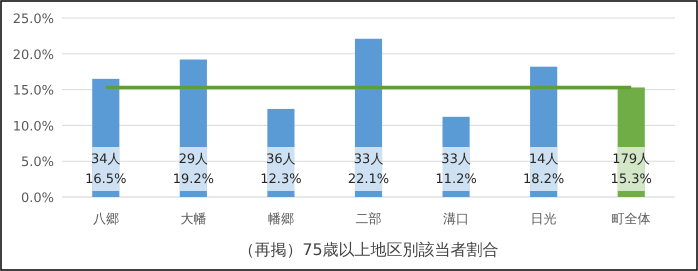 The width and height of the screenshot is (698, 271). I want to click on data-label: 179人 15.3%, so click(631, 169).